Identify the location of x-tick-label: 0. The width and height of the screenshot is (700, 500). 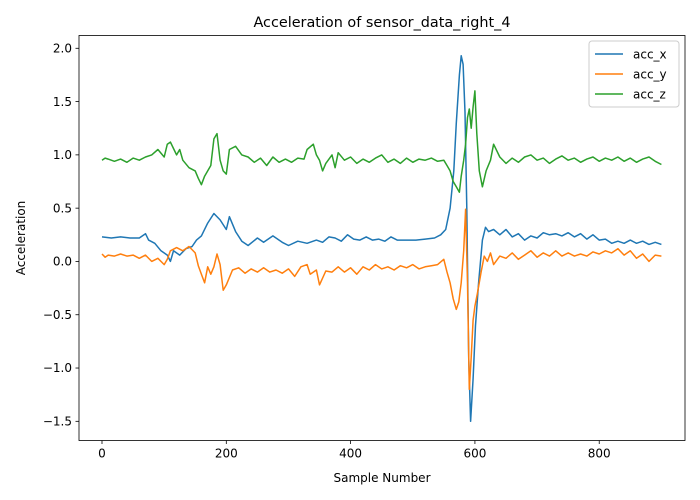
(102, 454).